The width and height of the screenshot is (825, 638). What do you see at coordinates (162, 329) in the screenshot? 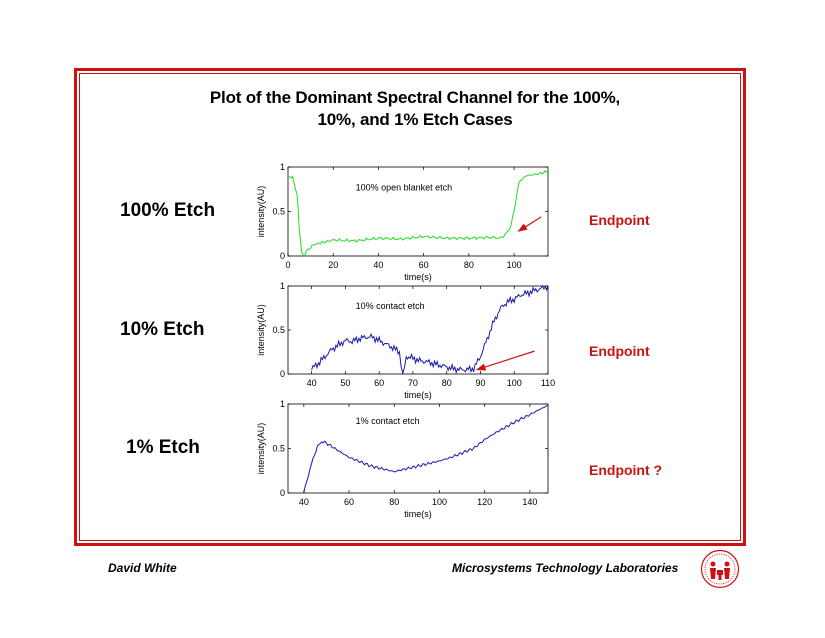
I see `case-label-10: 10% Etch` at bounding box center [162, 329].